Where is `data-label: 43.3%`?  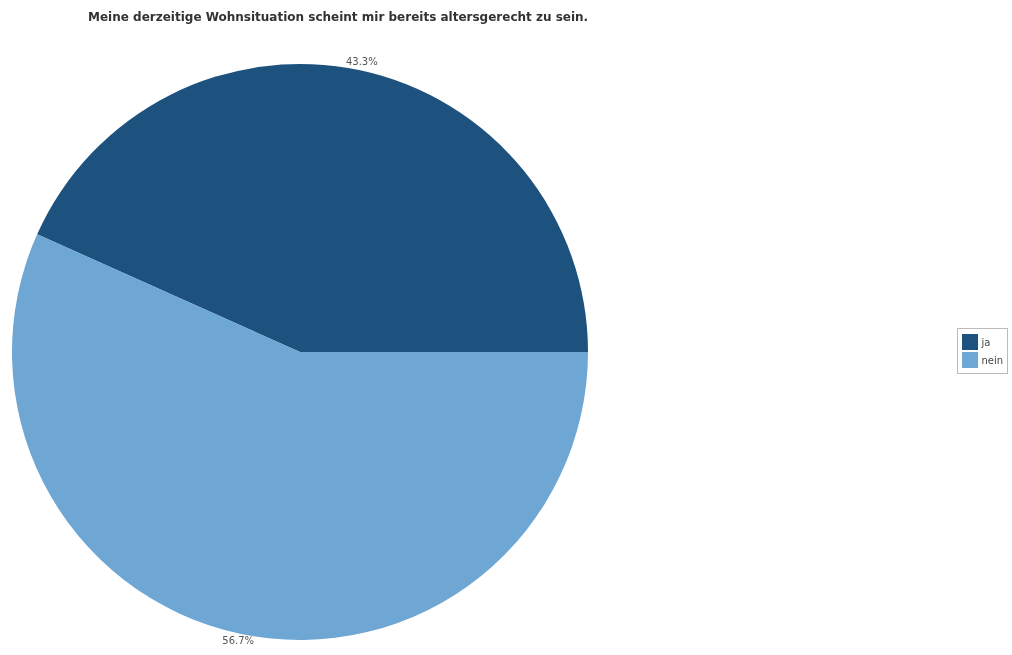 data-label: 43.3% is located at coordinates (361, 62).